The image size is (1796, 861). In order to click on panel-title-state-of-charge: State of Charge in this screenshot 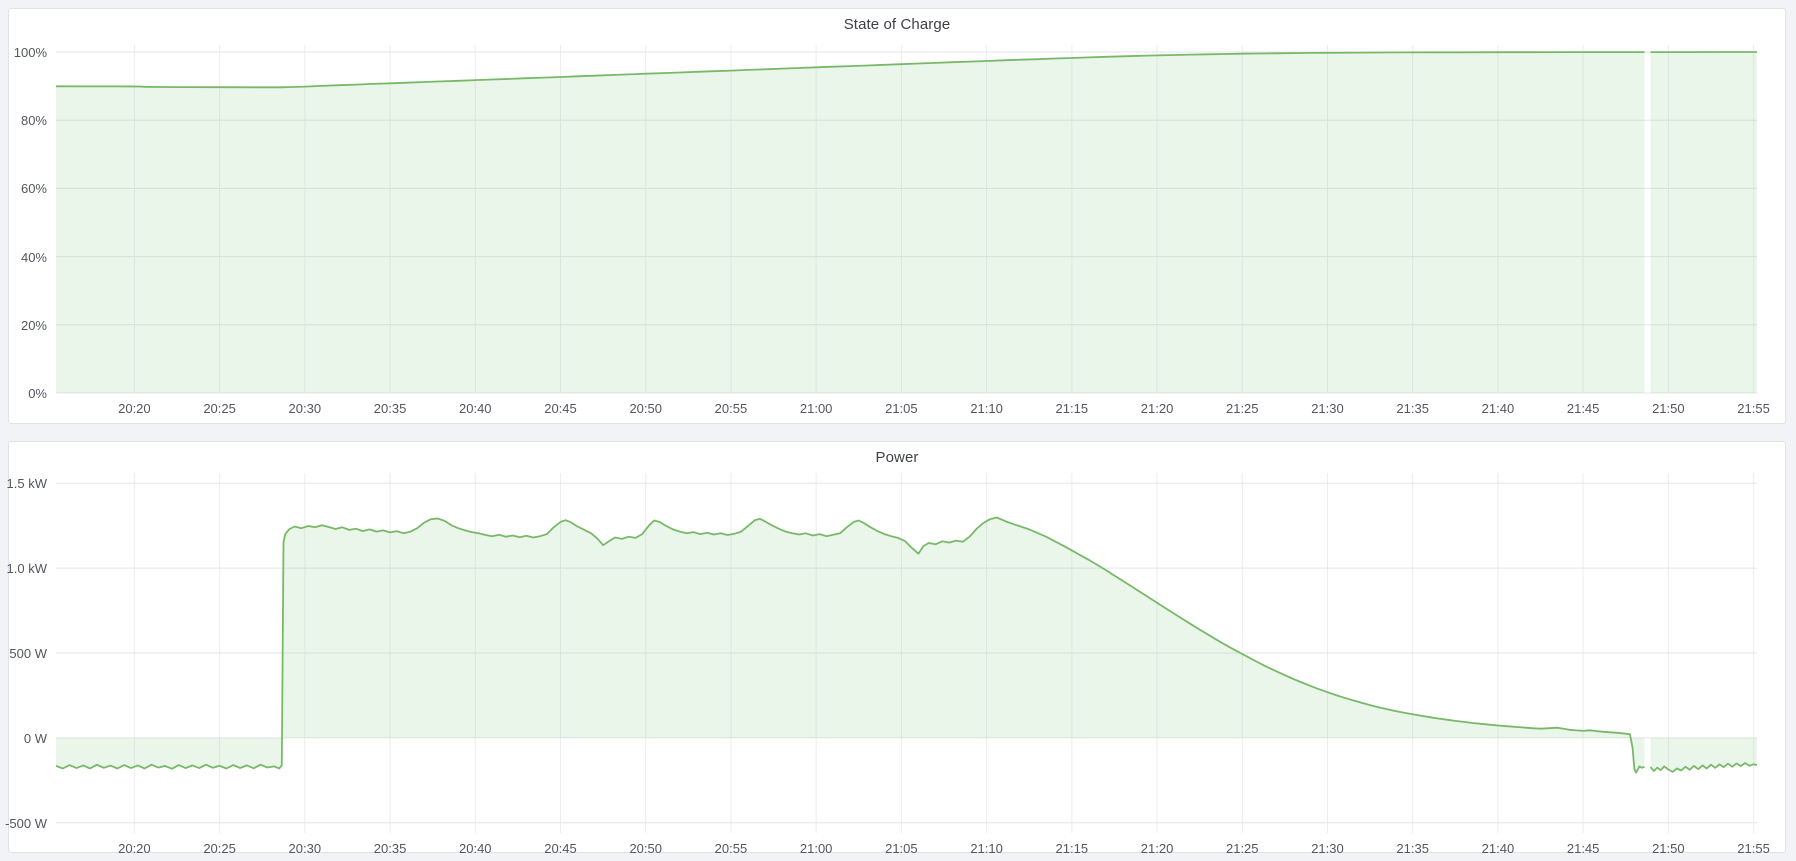, I will do `click(897, 24)`.